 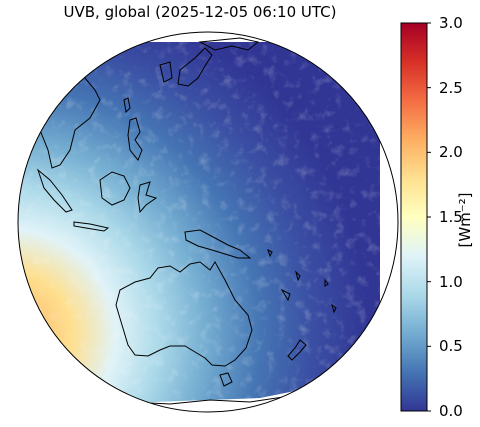 I want to click on coastline-java, so click(x=91, y=226).